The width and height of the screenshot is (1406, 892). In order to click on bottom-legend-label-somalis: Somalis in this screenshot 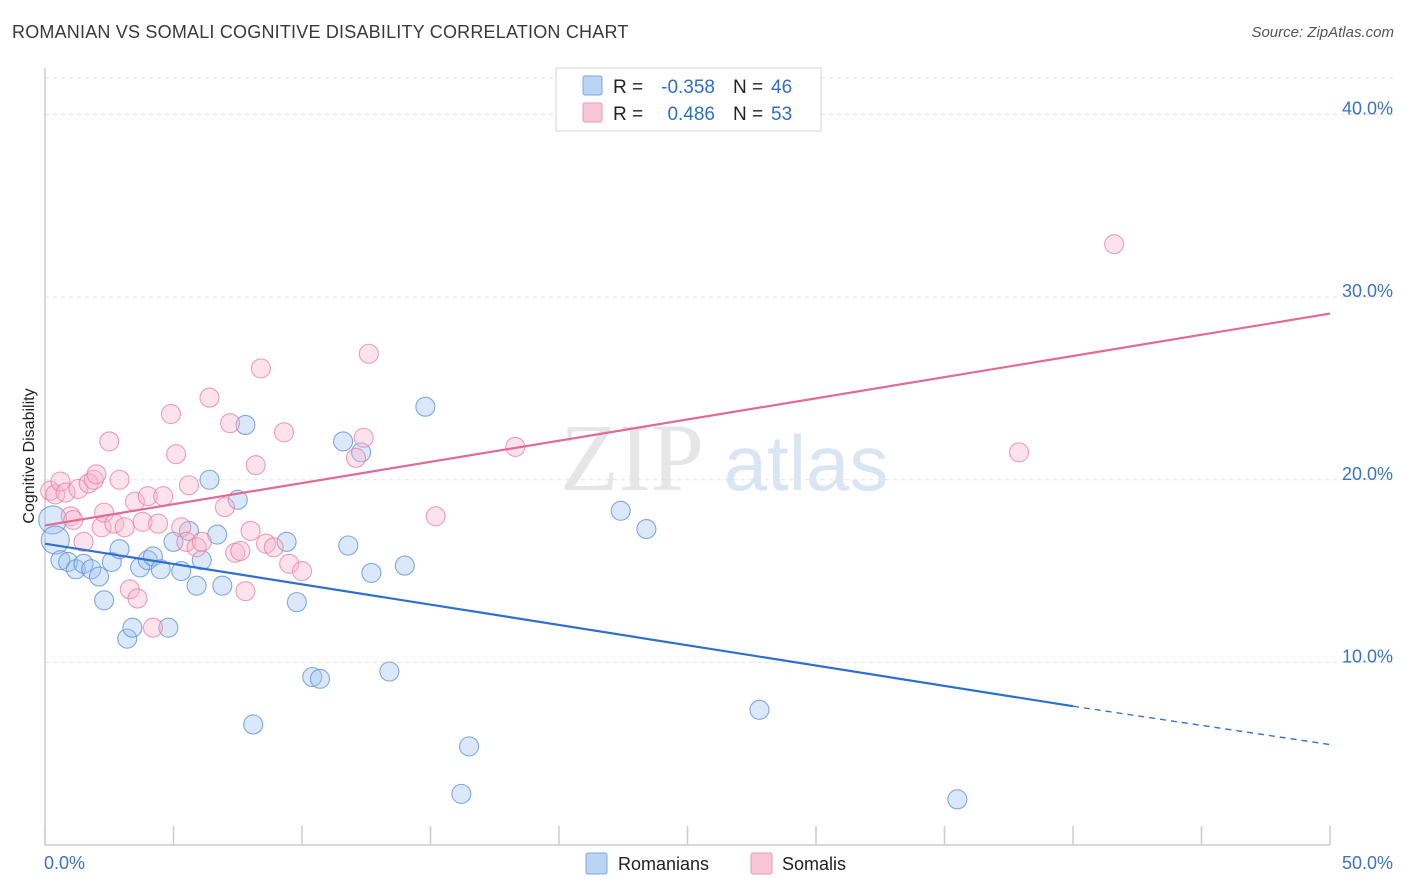, I will do `click(814, 864)`.